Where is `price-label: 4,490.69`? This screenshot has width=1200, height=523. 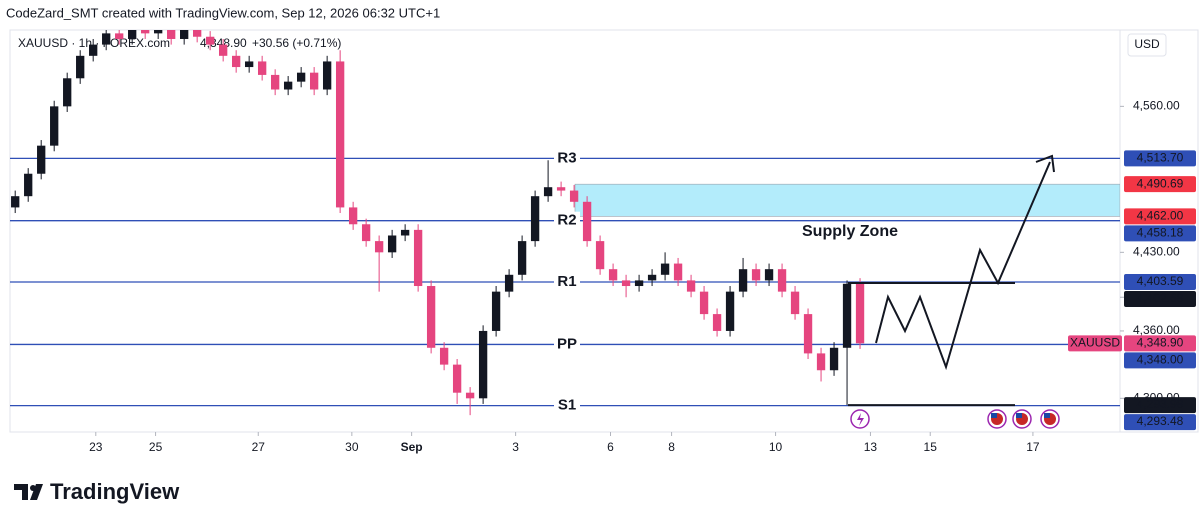
price-label: 4,490.69 is located at coordinates (1160, 183).